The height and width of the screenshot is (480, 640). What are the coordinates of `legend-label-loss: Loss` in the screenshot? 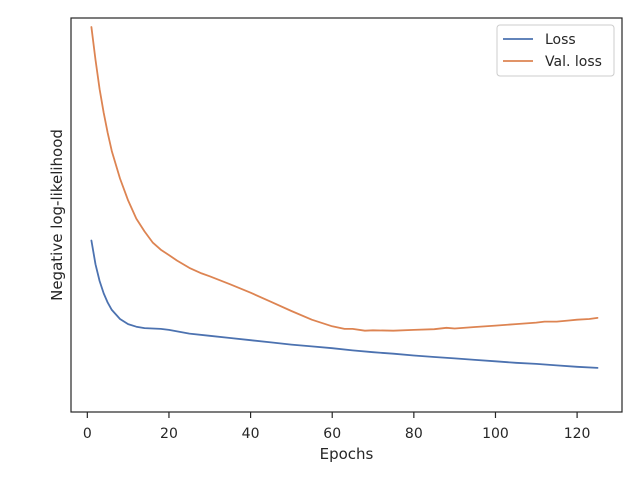 It's located at (560, 40).